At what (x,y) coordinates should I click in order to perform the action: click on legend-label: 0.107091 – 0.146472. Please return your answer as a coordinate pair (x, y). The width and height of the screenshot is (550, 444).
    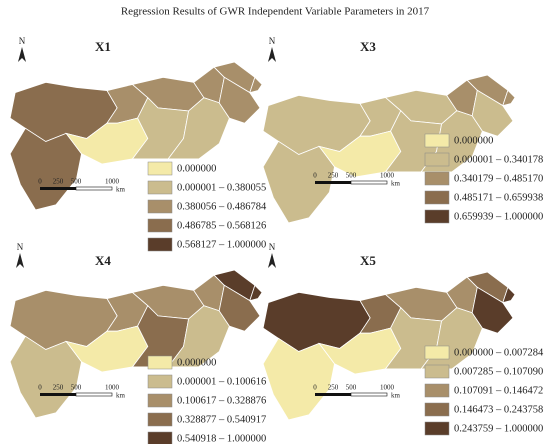
    Looking at the image, I should click on (498, 390).